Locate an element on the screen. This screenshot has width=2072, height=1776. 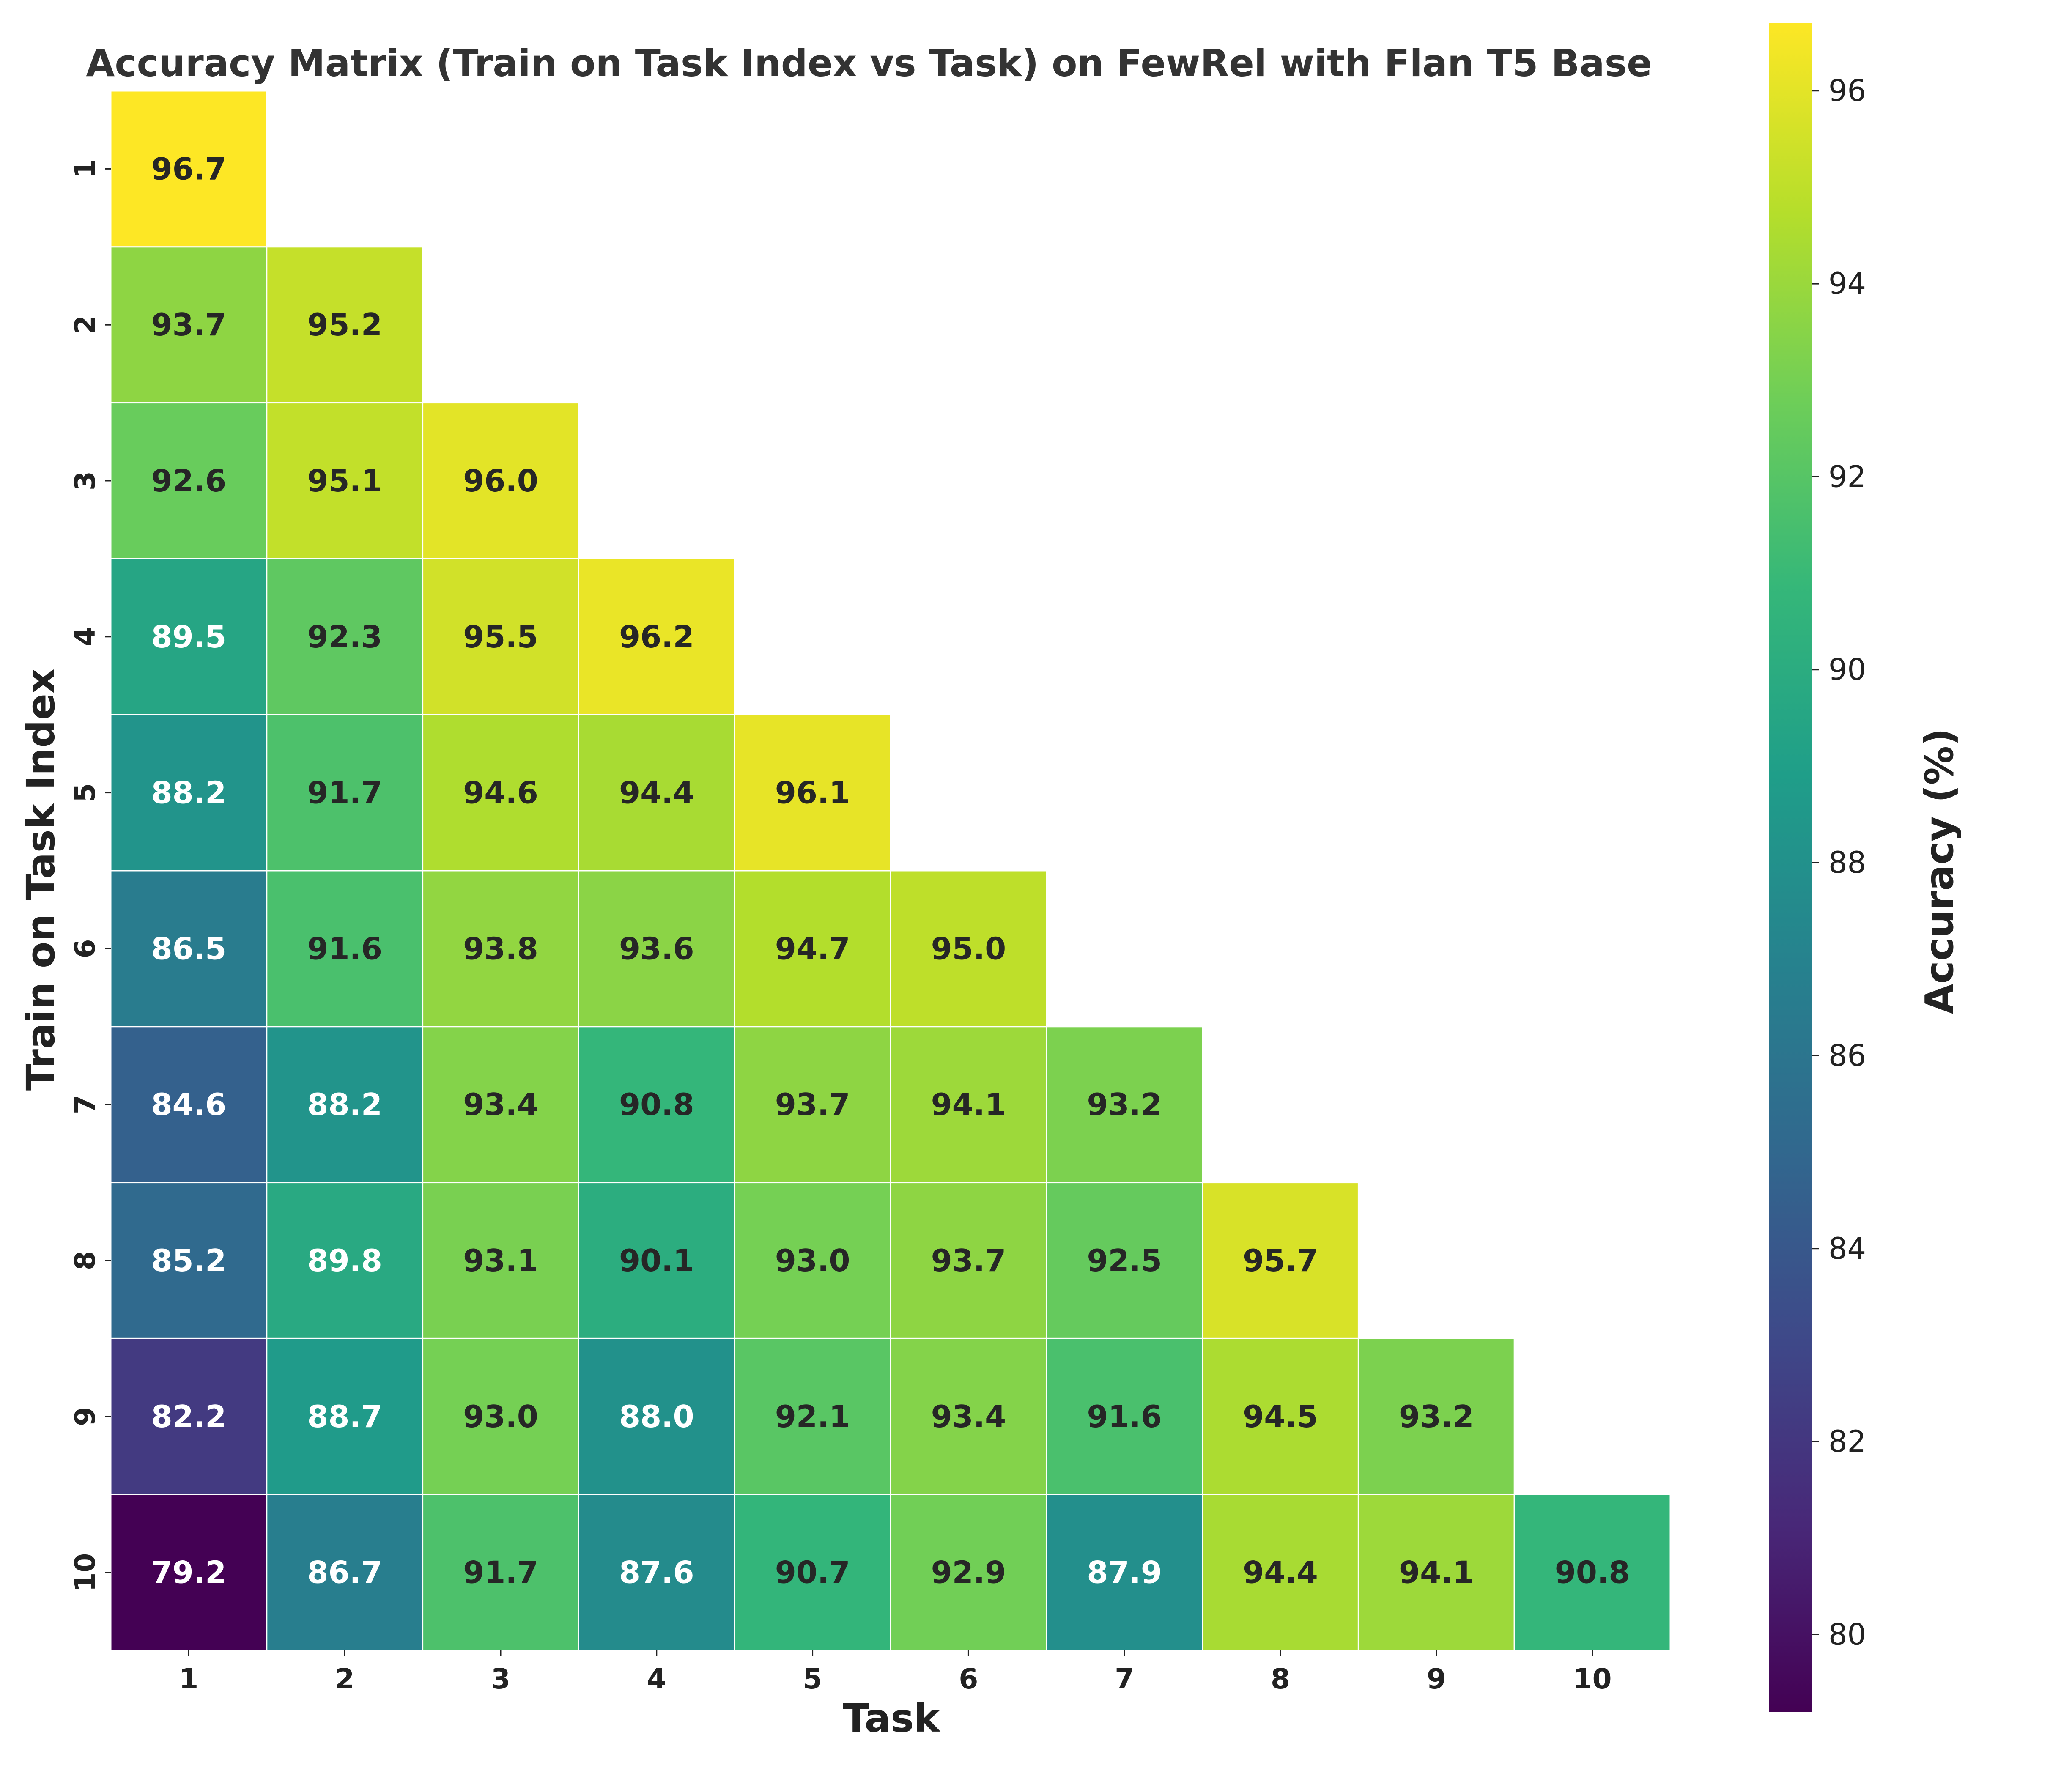
cell-value-label: 87.6 is located at coordinates (656, 1572).